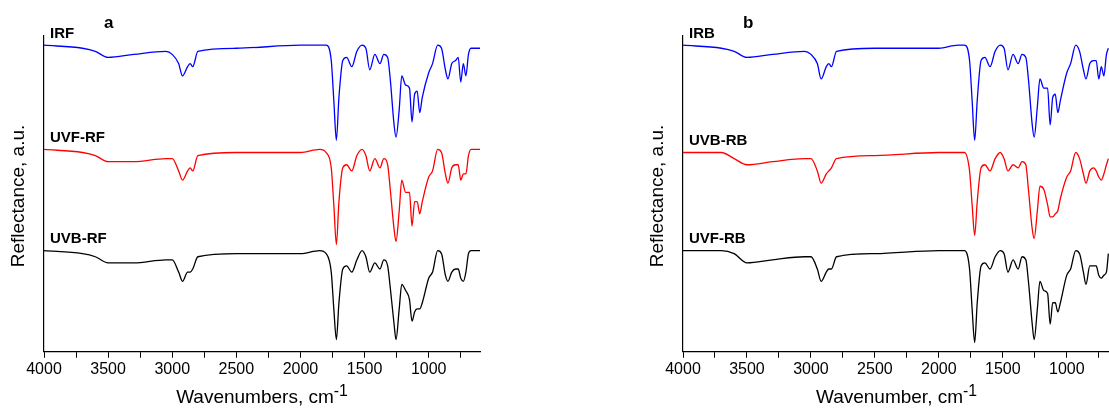 The height and width of the screenshot is (411, 1109). What do you see at coordinates (262, 395) in the screenshot?
I see `x-axis-title: Wavenumbers, cm$^{-1}$` at bounding box center [262, 395].